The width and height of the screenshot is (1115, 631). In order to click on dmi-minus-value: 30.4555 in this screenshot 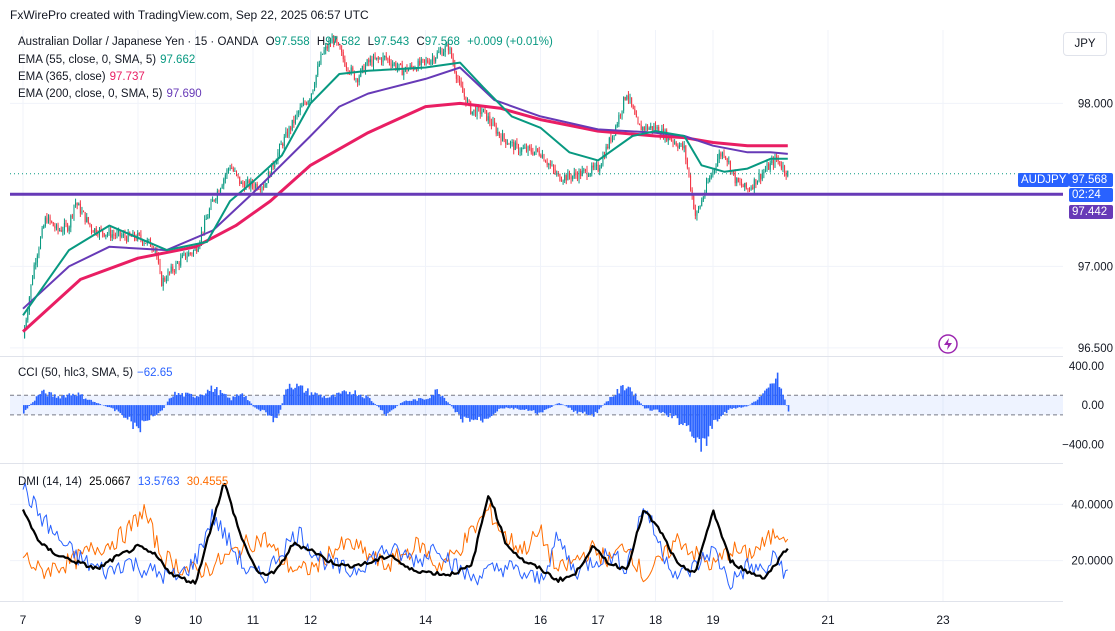, I will do `click(208, 482)`.